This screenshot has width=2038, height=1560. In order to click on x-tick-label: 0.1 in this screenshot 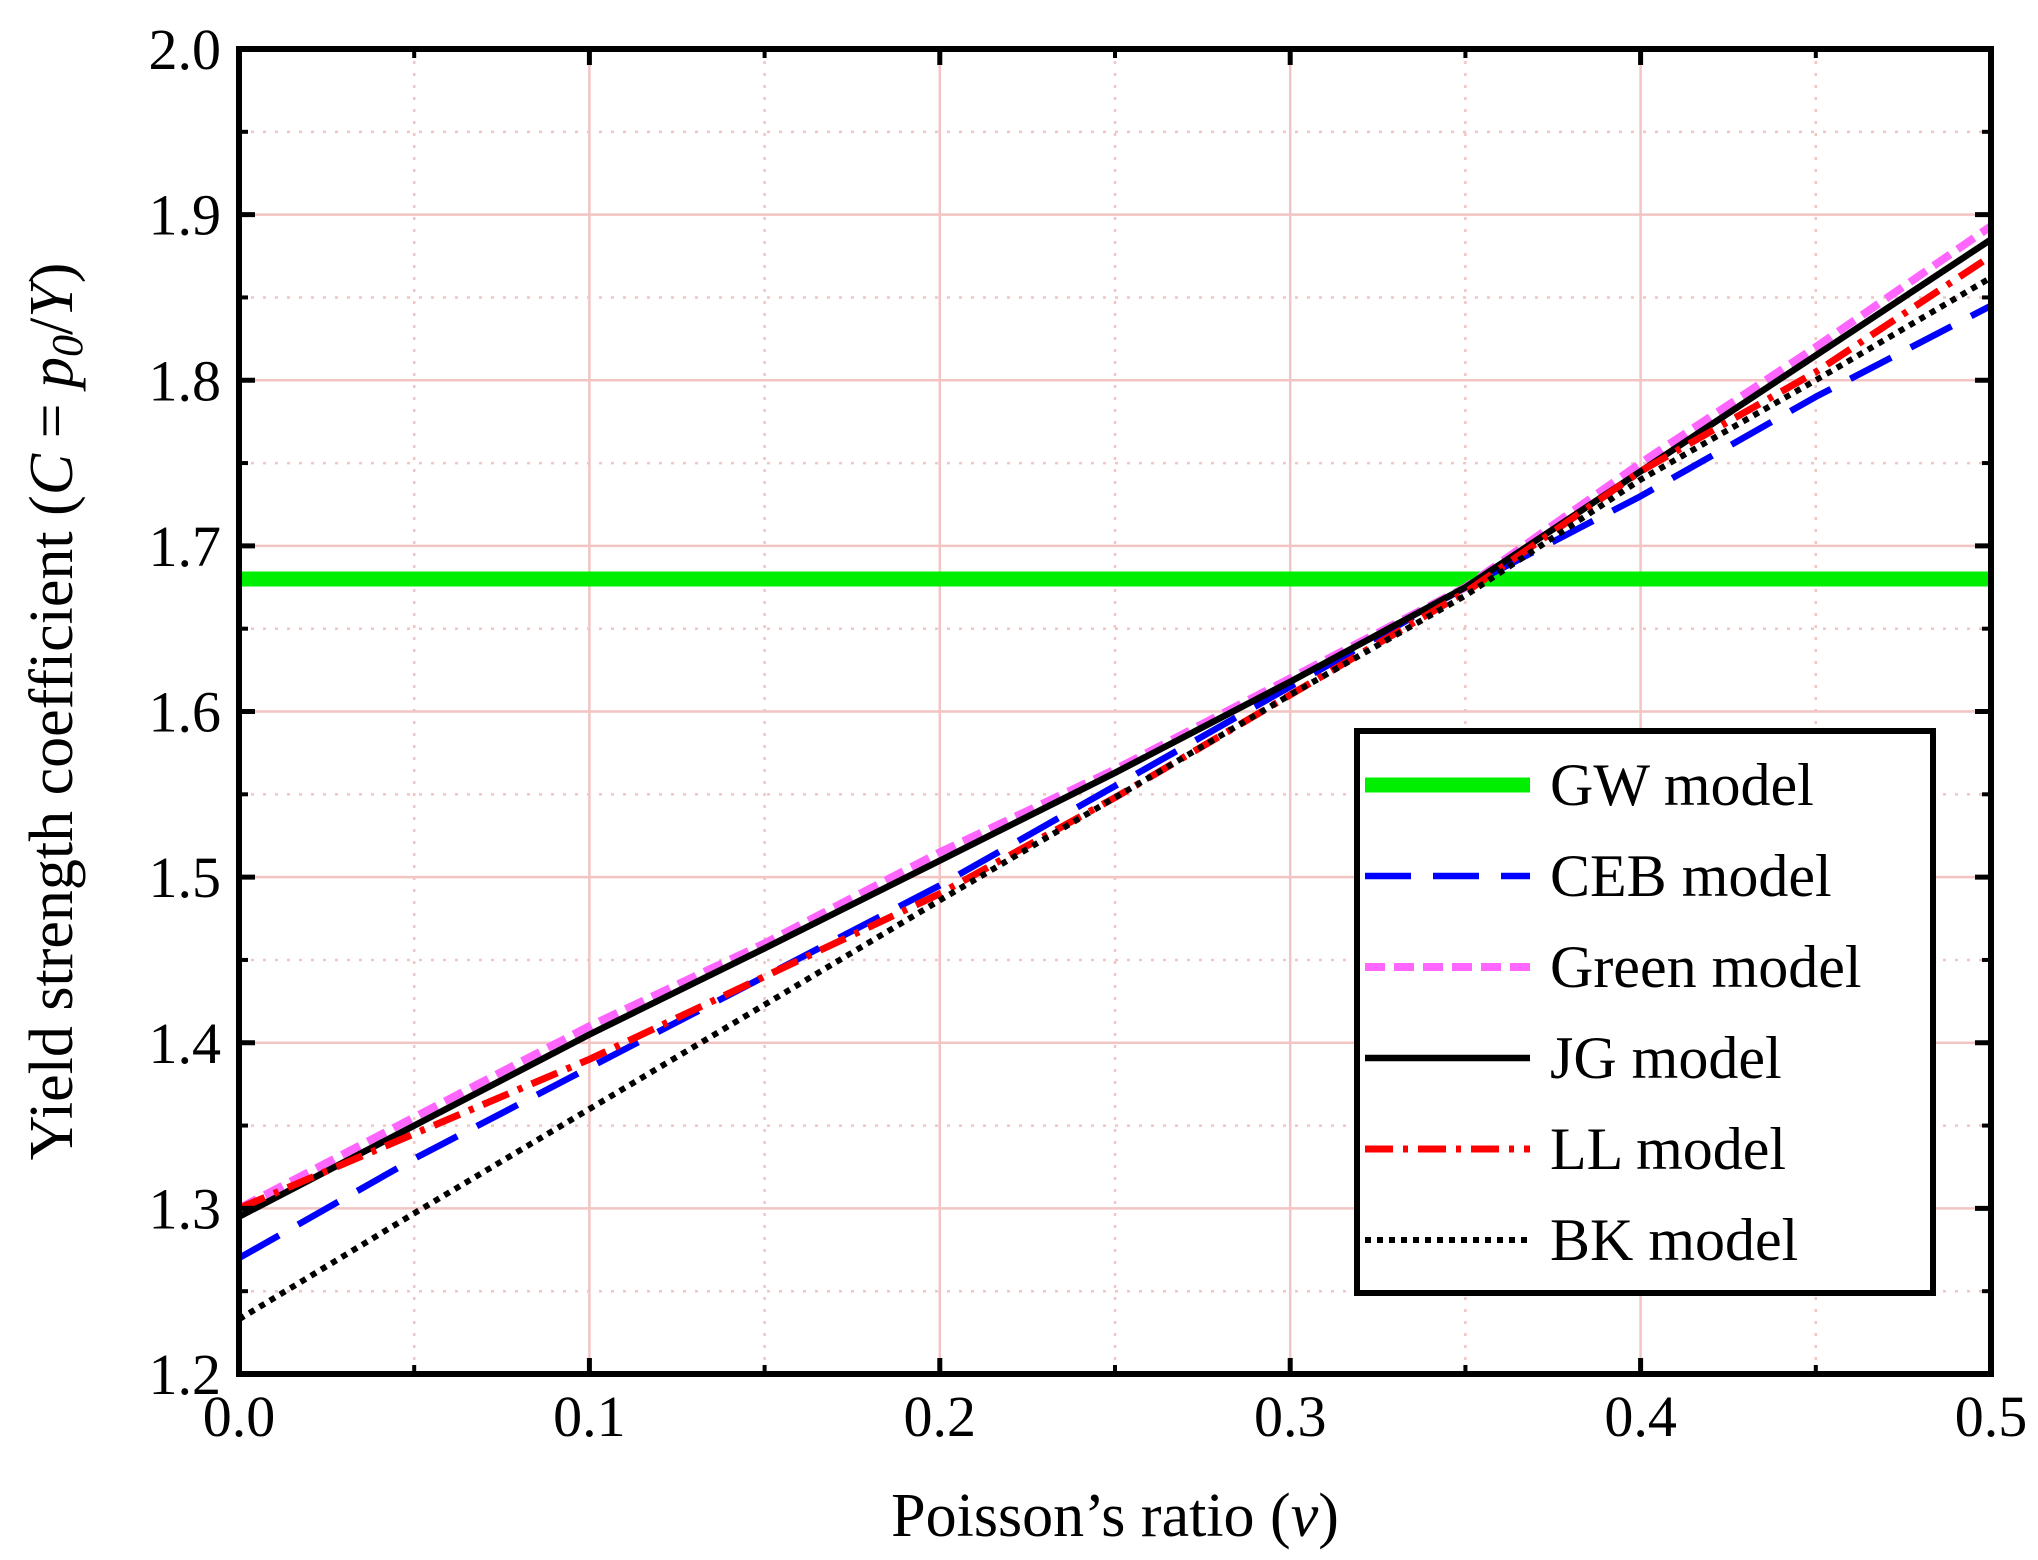, I will do `click(589, 1416)`.